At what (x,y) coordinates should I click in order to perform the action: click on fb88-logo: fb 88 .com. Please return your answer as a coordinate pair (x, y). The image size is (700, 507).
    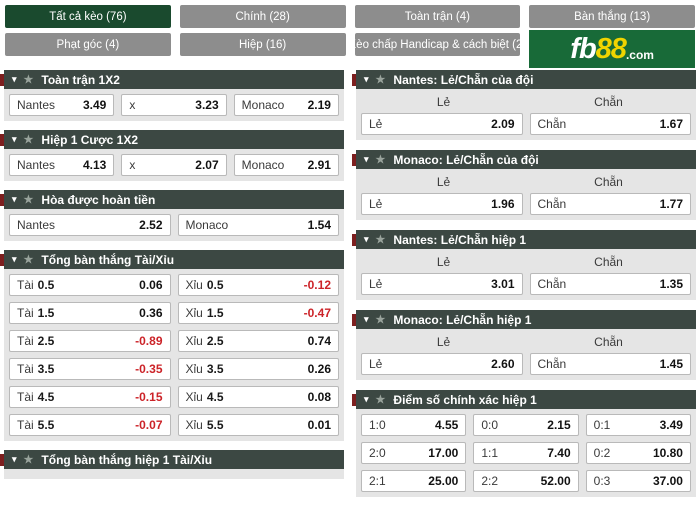
    Looking at the image, I should click on (612, 49).